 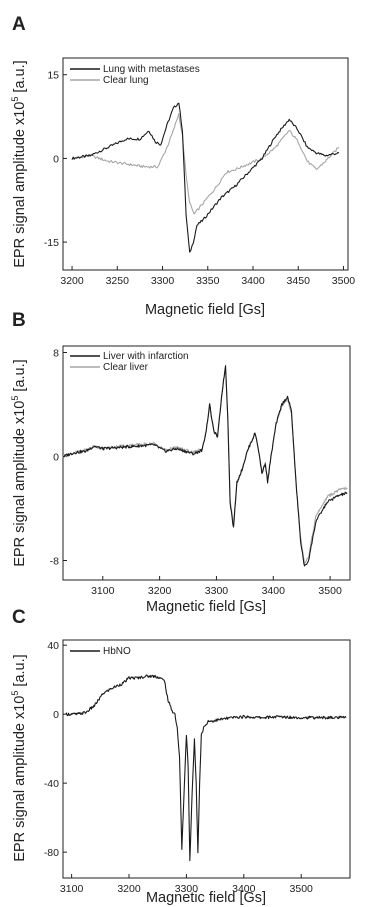 What do you see at coordinates (20, 78) in the screenshot?
I see `y-axis-title-a-unit: [a.u.]` at bounding box center [20, 78].